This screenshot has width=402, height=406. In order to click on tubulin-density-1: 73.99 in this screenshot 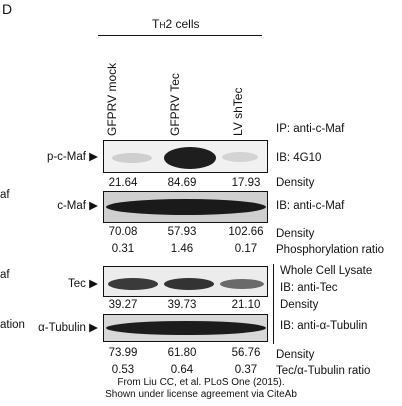, I will do `click(123, 353)`.